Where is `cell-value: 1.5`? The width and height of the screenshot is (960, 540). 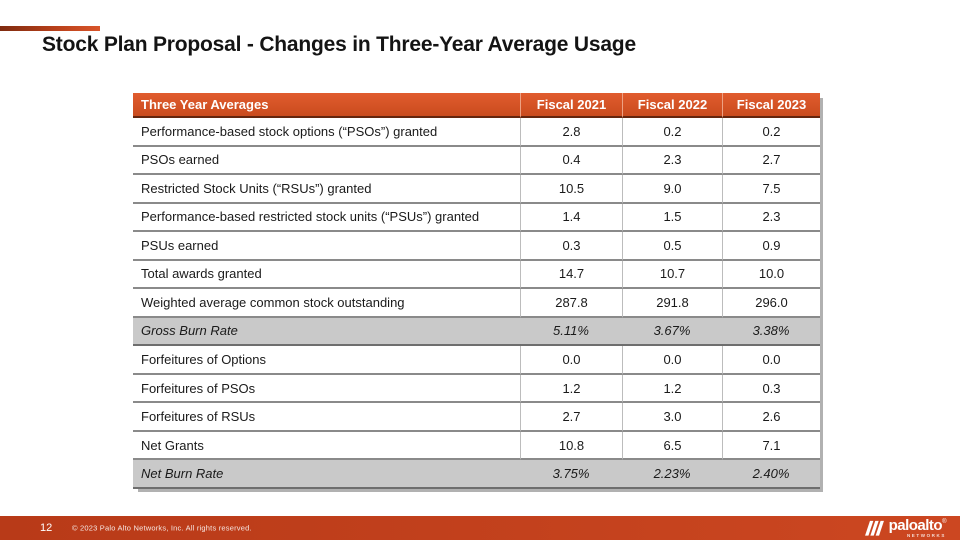
cell-value: 1.5 is located at coordinates (672, 218).